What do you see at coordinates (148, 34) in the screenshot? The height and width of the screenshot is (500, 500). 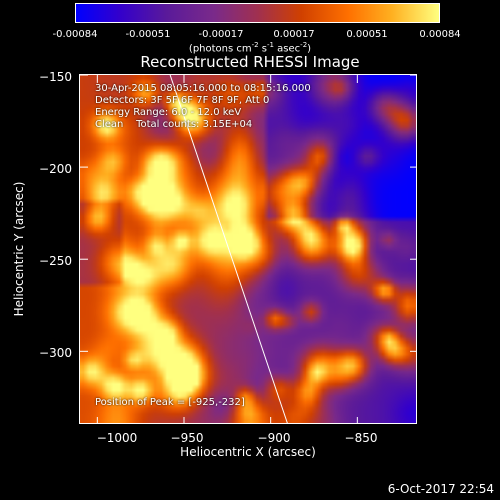 I see `colorbar-tick-label: -0.00051` at bounding box center [148, 34].